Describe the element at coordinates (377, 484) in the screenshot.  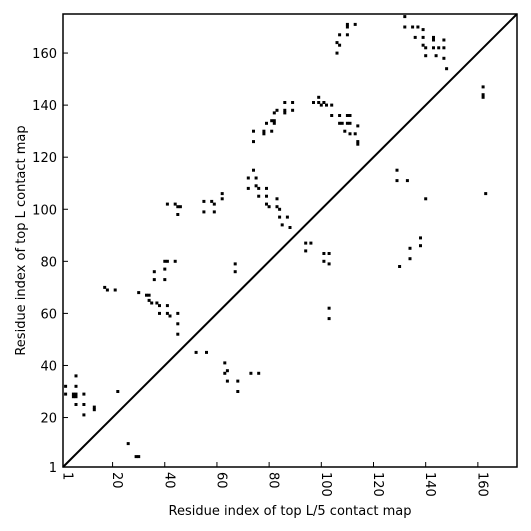
I see `x-tick-label: 120` at that location.